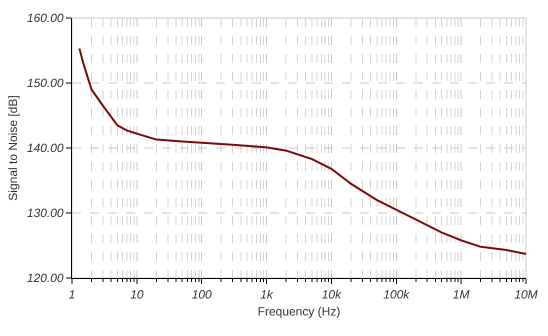  What do you see at coordinates (45, 83) in the screenshot?
I see `y-tick-label: 150.00` at bounding box center [45, 83].